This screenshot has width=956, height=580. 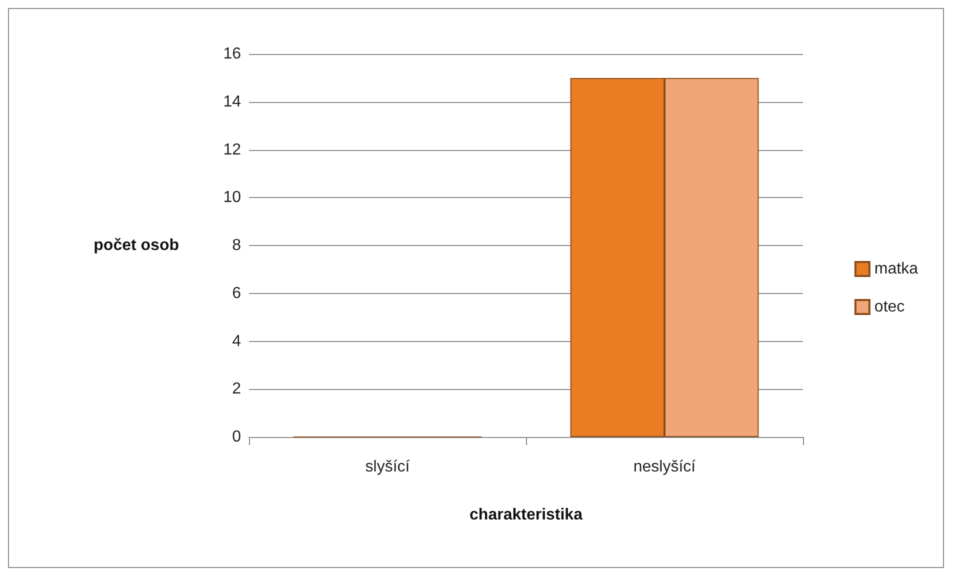 What do you see at coordinates (237, 245) in the screenshot?
I see `y-tick-label: 8` at bounding box center [237, 245].